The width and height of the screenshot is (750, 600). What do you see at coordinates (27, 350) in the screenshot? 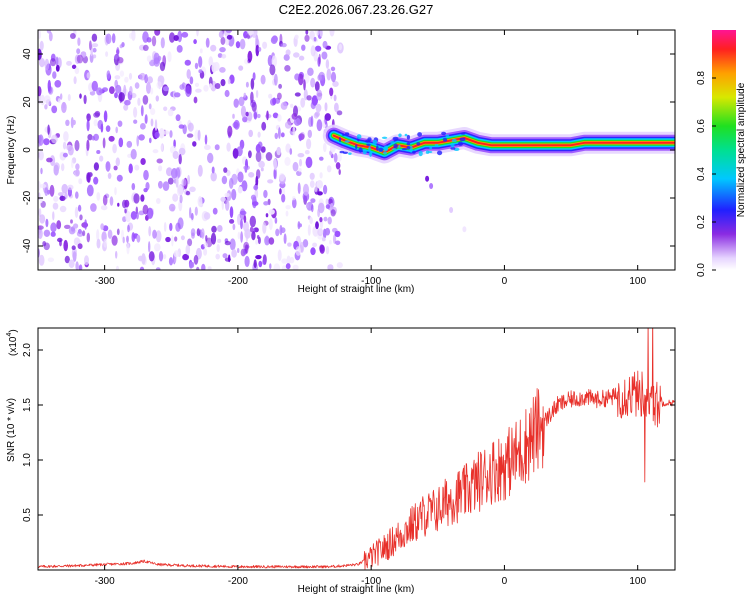
I see `y-tick-label: 2.0` at bounding box center [27, 350].